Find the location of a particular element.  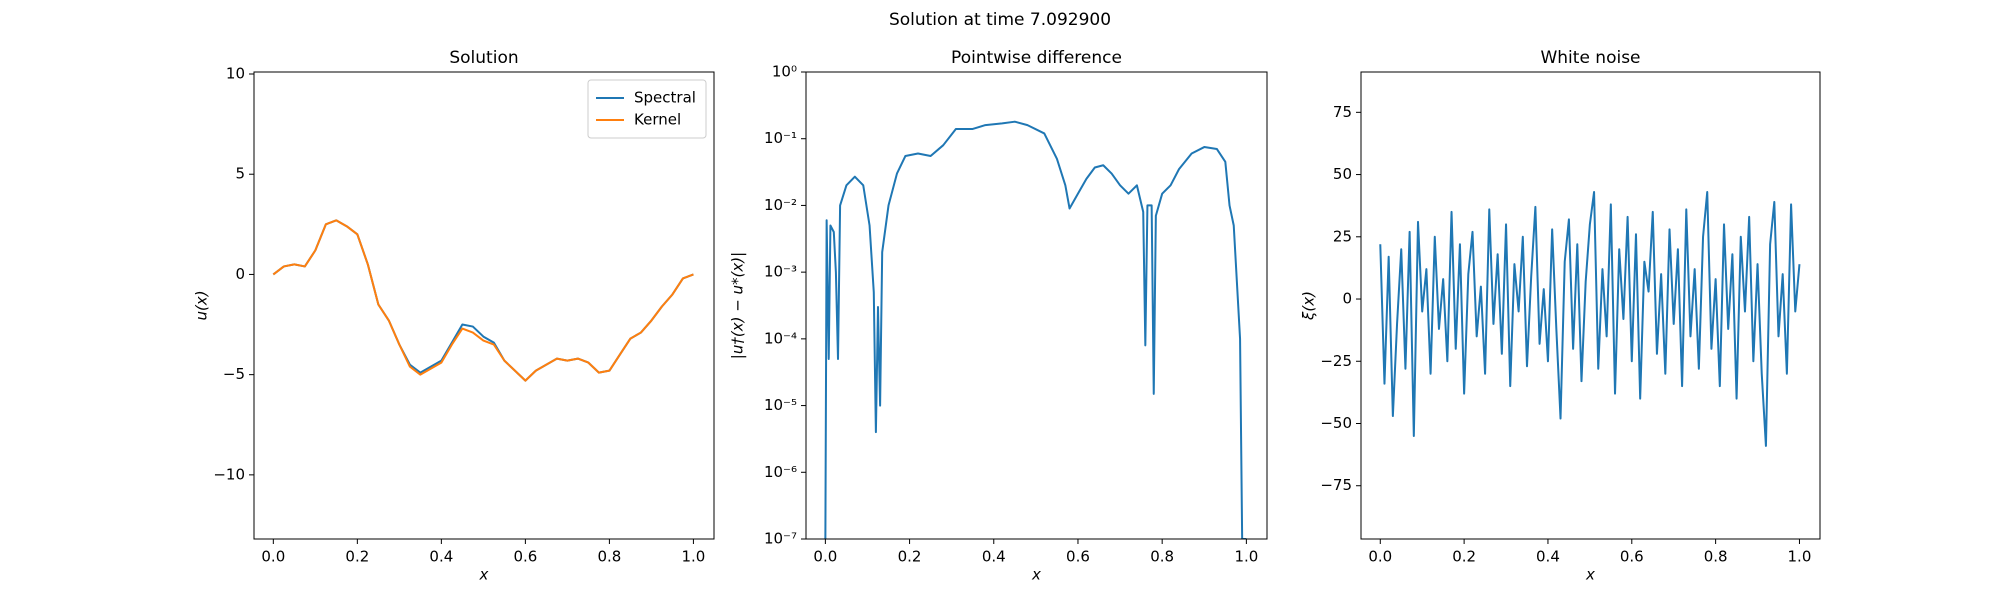

legend-label: Spectral is located at coordinates (665, 98).